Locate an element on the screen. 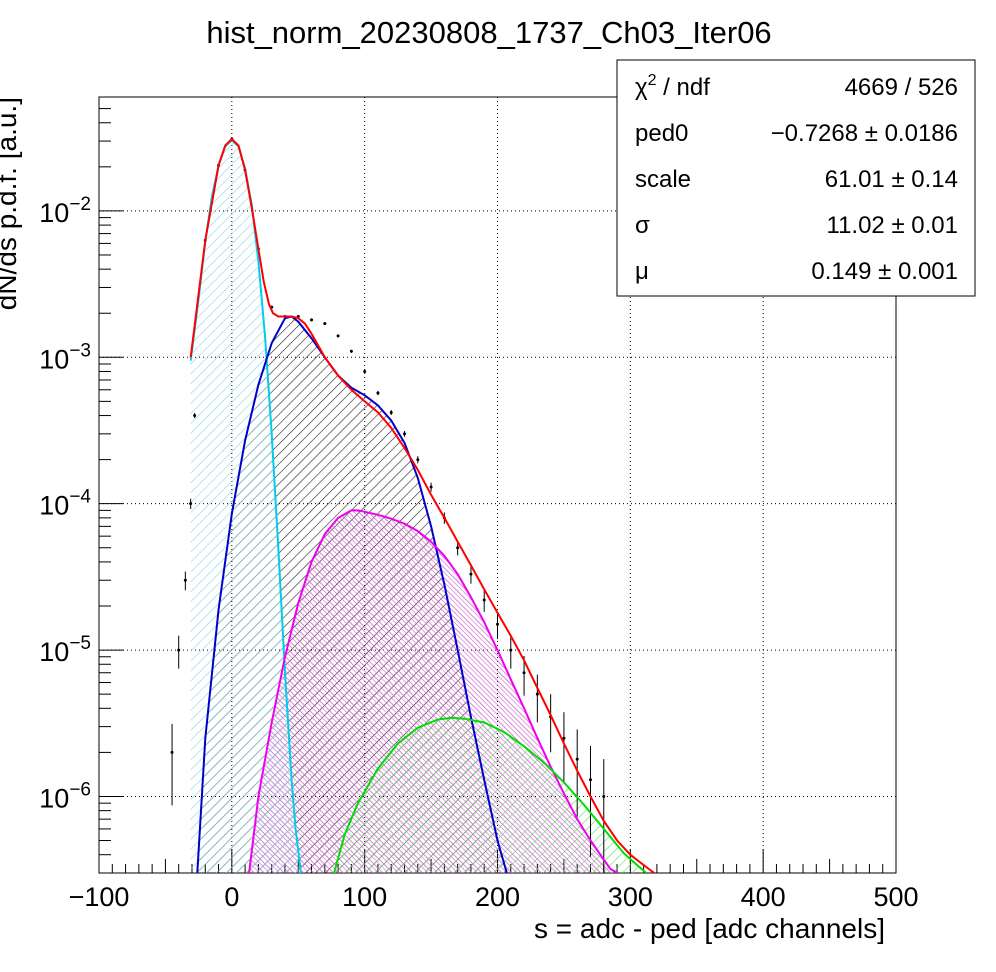 The width and height of the screenshot is (996, 972). x-tick-label: 300 is located at coordinates (630, 897).